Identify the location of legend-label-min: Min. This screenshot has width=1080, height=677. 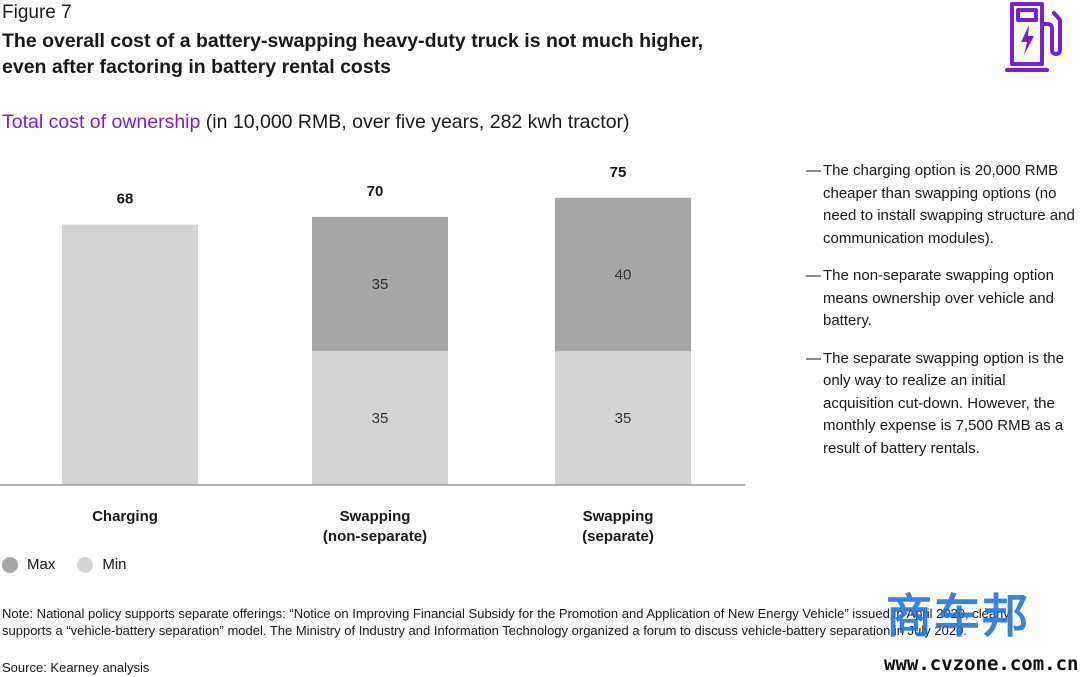
(114, 564).